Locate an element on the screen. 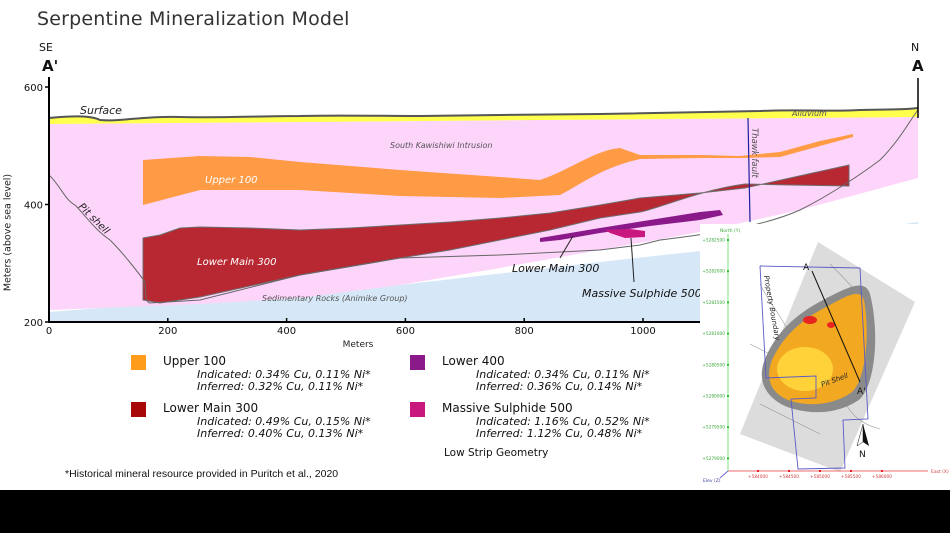 The height and width of the screenshot is (533, 950). massive-sulphide-leader-line is located at coordinates (632, 260).